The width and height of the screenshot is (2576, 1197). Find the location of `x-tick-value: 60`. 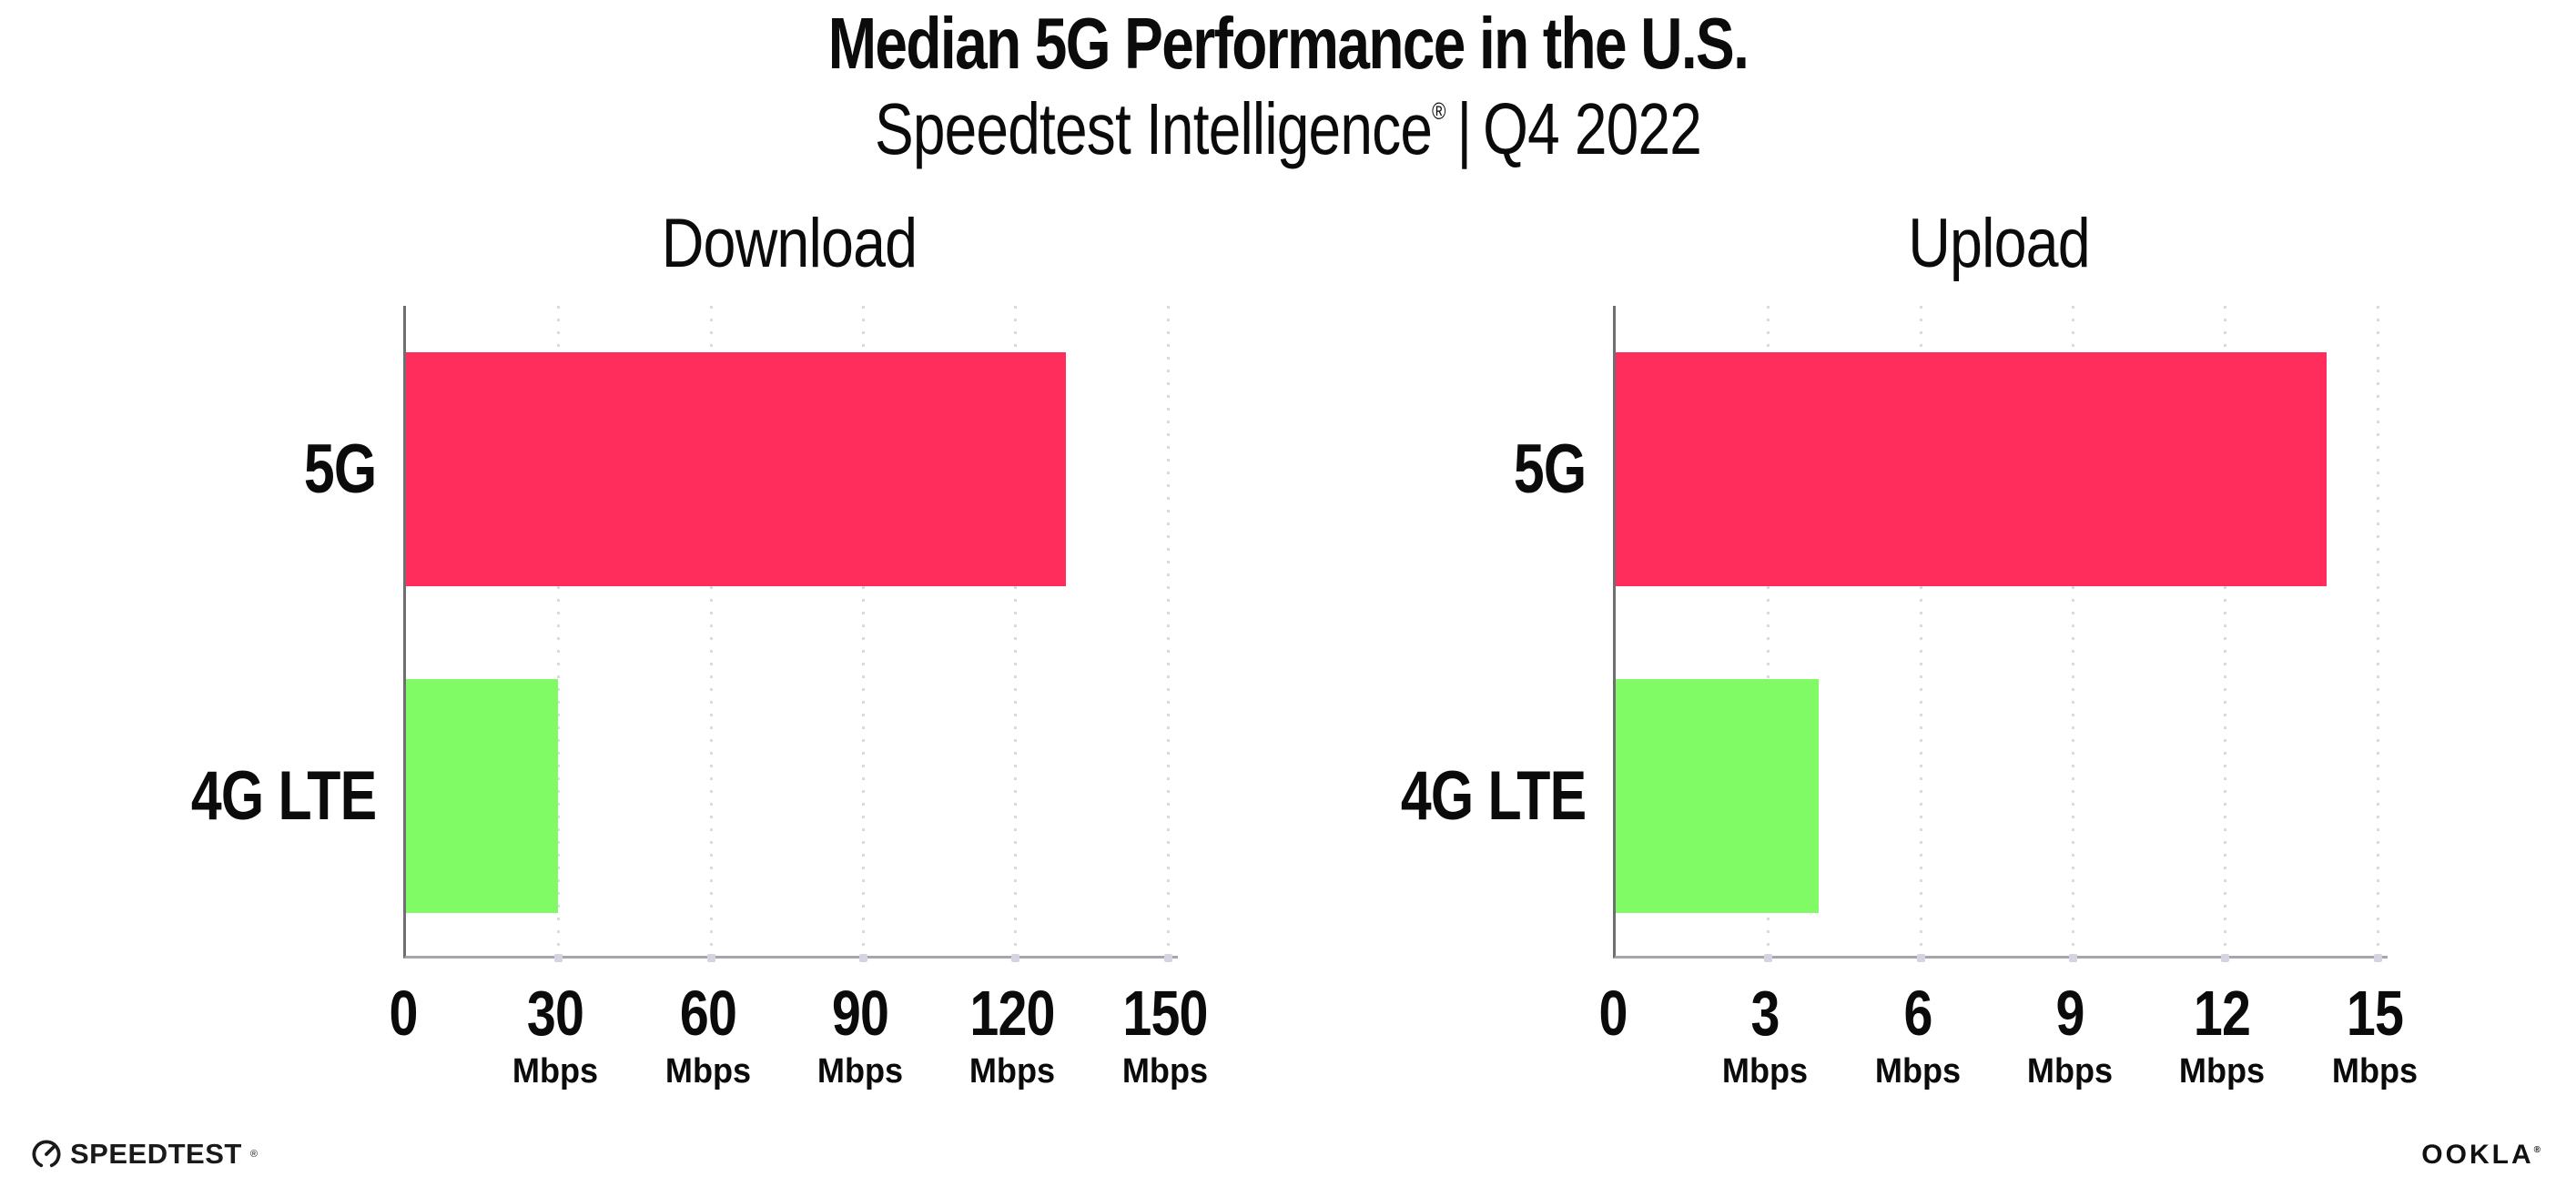

x-tick-value: 60 is located at coordinates (708, 1014).